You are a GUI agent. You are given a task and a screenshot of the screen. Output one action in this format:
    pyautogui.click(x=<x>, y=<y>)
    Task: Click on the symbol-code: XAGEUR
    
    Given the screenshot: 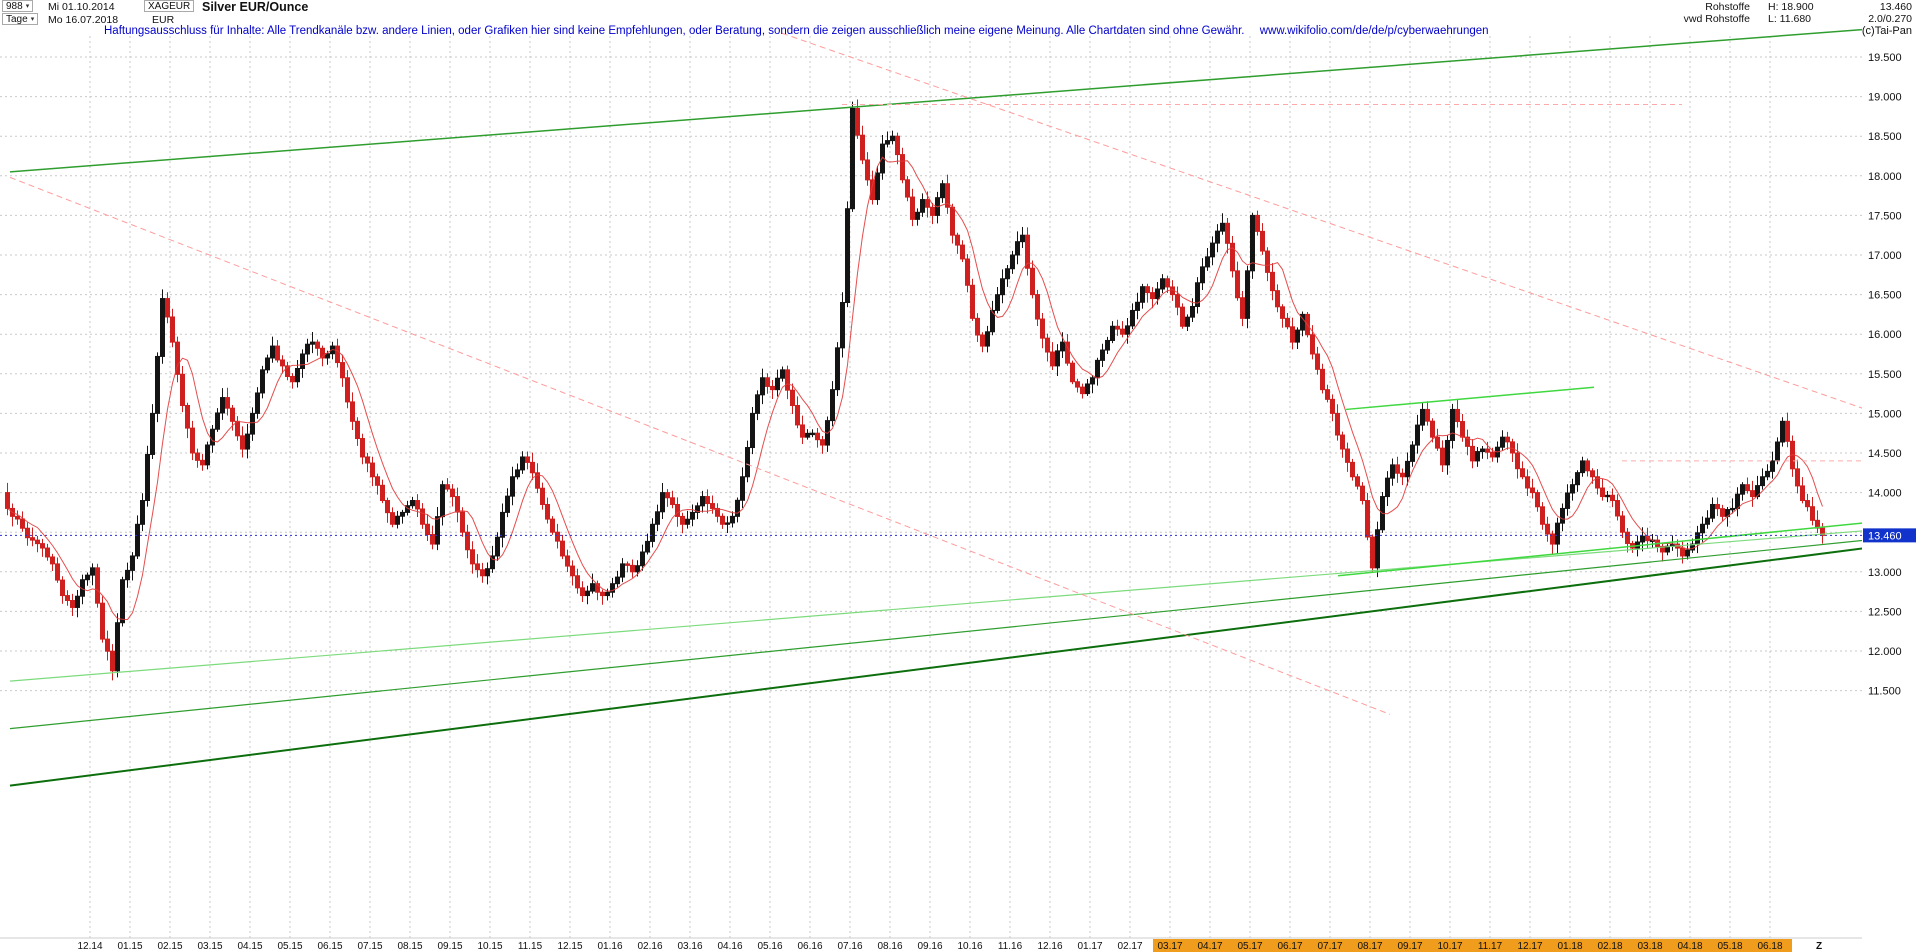 What is the action you would take?
    pyautogui.click(x=169, y=6)
    